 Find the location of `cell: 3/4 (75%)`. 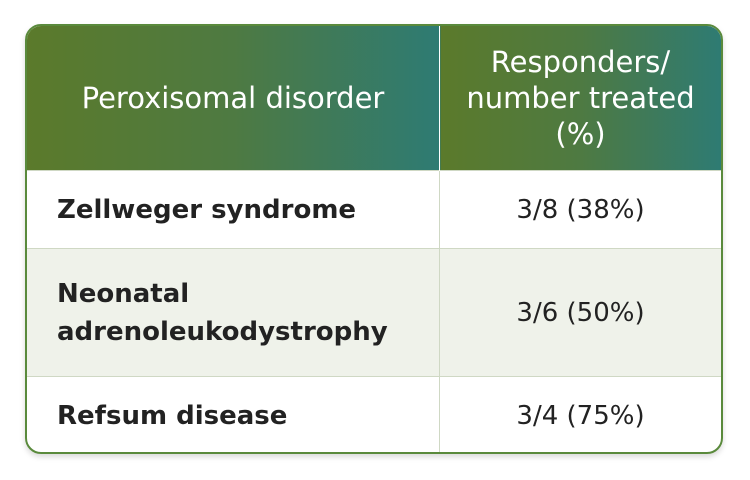

cell: 3/4 (75%) is located at coordinates (580, 414).